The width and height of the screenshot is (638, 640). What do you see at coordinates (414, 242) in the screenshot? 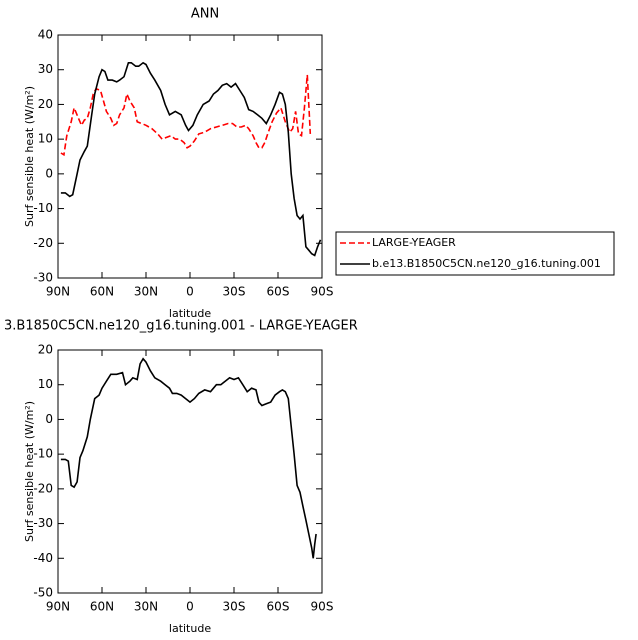
I see `legend-label: LARGE-YEAGER` at bounding box center [414, 242].